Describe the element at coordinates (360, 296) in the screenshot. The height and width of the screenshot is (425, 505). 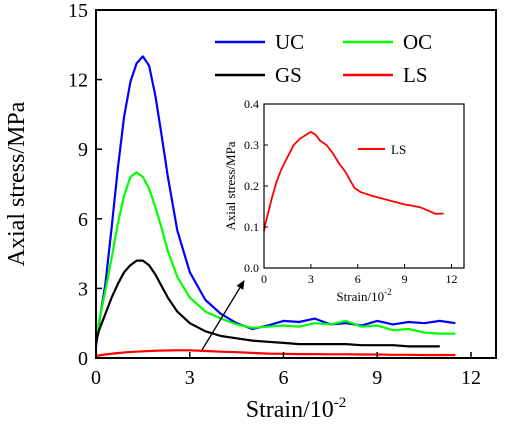
I see `inset-x-axis-title-base: Strain/10` at that location.